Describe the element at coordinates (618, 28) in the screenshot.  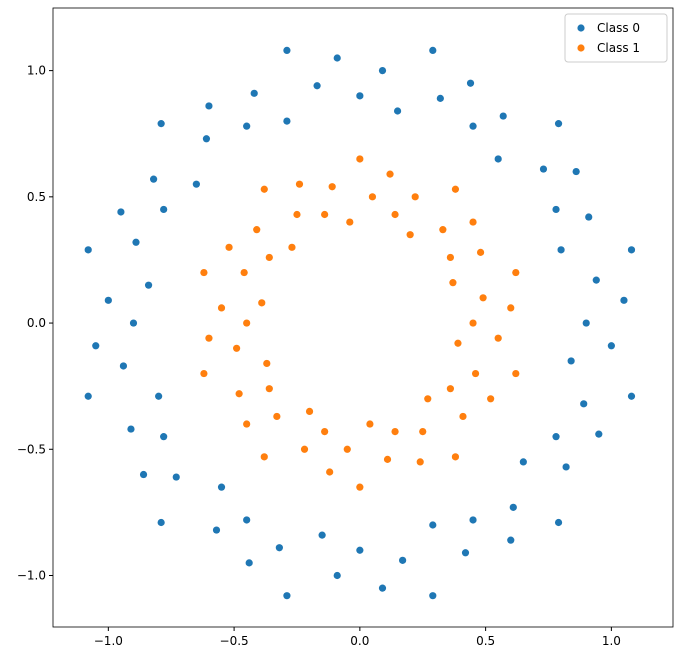
I see `legend-label: Class 0` at that location.